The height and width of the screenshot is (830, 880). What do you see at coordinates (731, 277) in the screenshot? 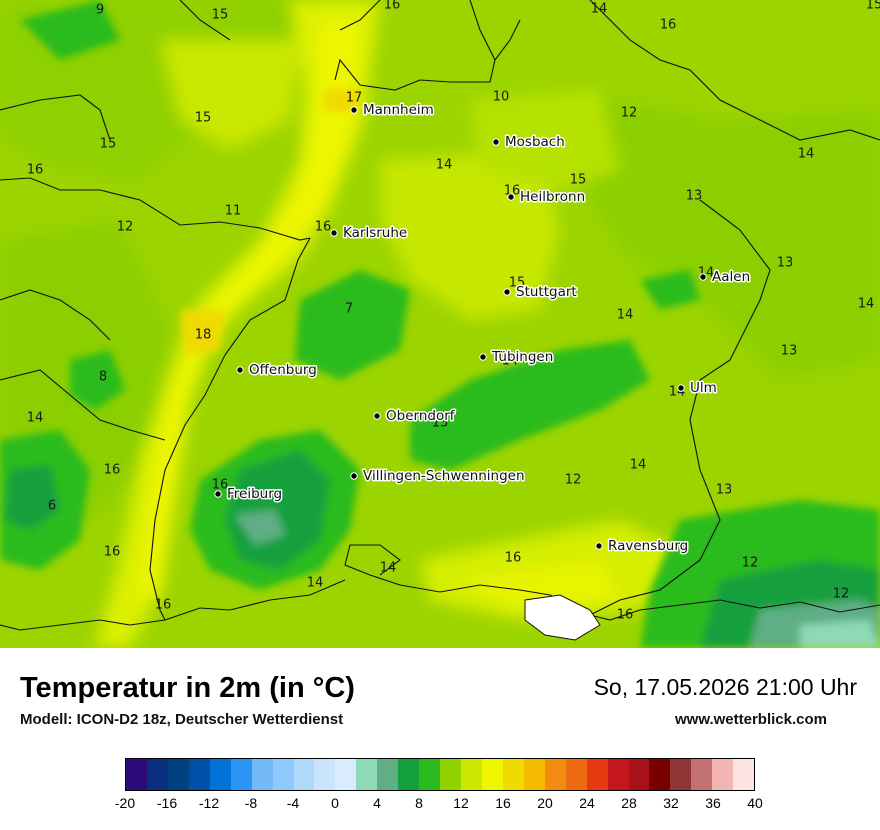
I see `city-label: Aalen` at bounding box center [731, 277].